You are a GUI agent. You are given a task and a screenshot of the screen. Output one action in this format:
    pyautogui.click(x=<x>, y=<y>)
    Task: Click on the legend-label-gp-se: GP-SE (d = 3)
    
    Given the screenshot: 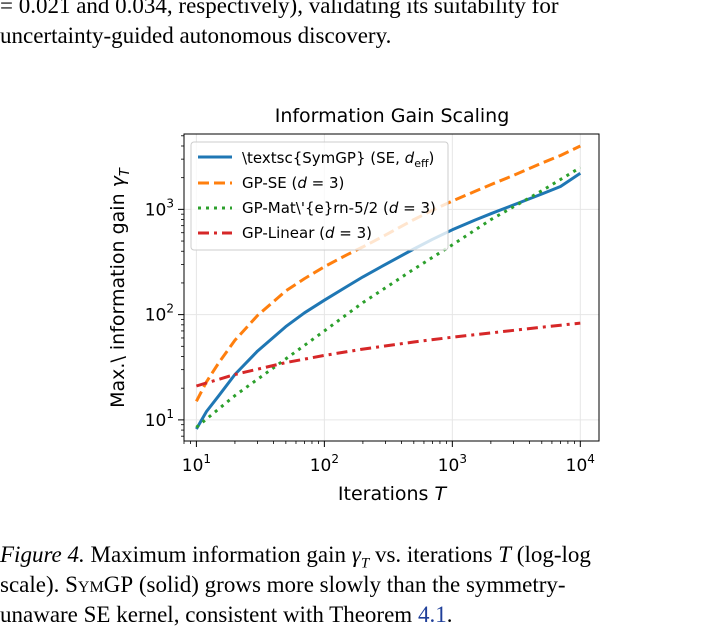 What is the action you would take?
    pyautogui.click(x=293, y=183)
    